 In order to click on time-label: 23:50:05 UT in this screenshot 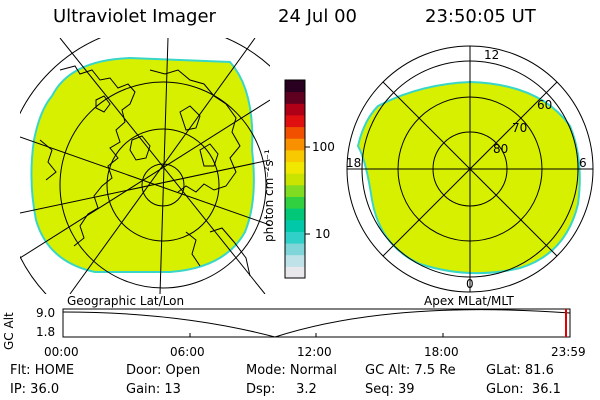, I will do `click(480, 16)`.